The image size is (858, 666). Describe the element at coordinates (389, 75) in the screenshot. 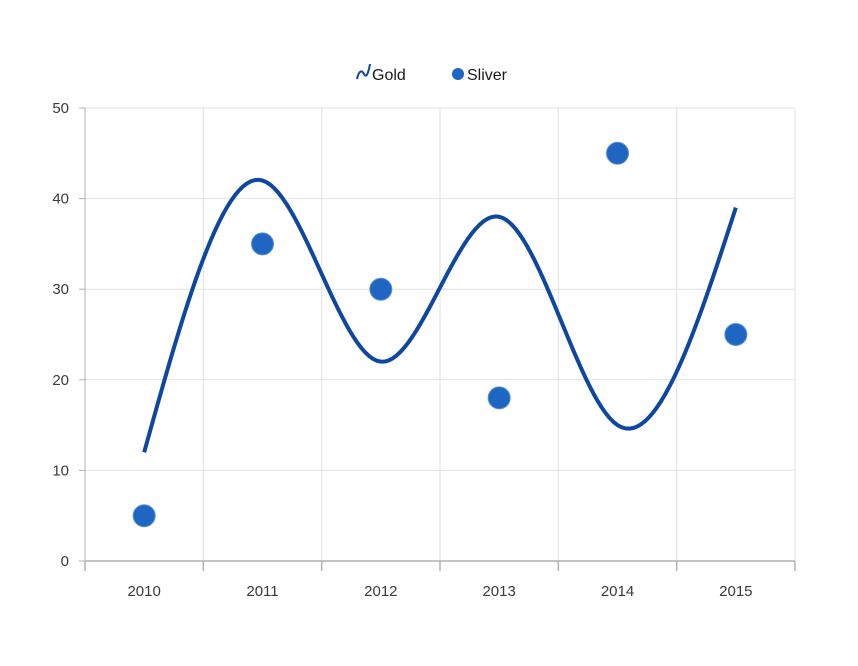

I see `legend-label-gold: Gold` at that location.